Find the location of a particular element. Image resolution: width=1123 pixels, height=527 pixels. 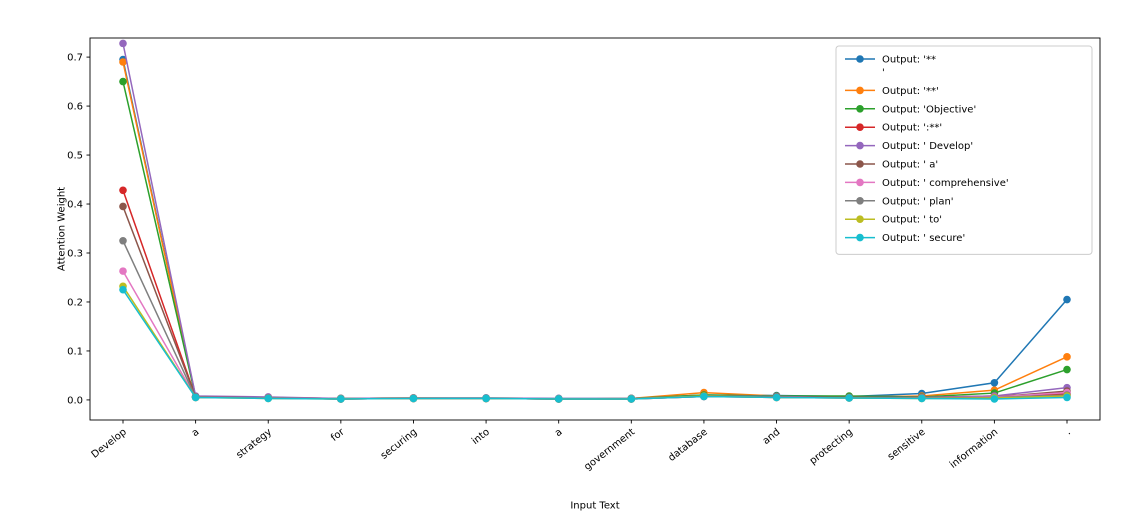

legend-entry: Output: ':**' is located at coordinates (893, 128).